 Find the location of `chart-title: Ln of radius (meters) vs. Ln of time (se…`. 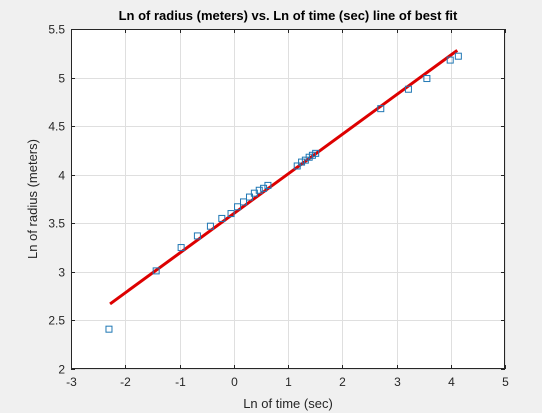

chart-title: Ln of radius (meters) vs. Ln of time (se… is located at coordinates (288, 15).